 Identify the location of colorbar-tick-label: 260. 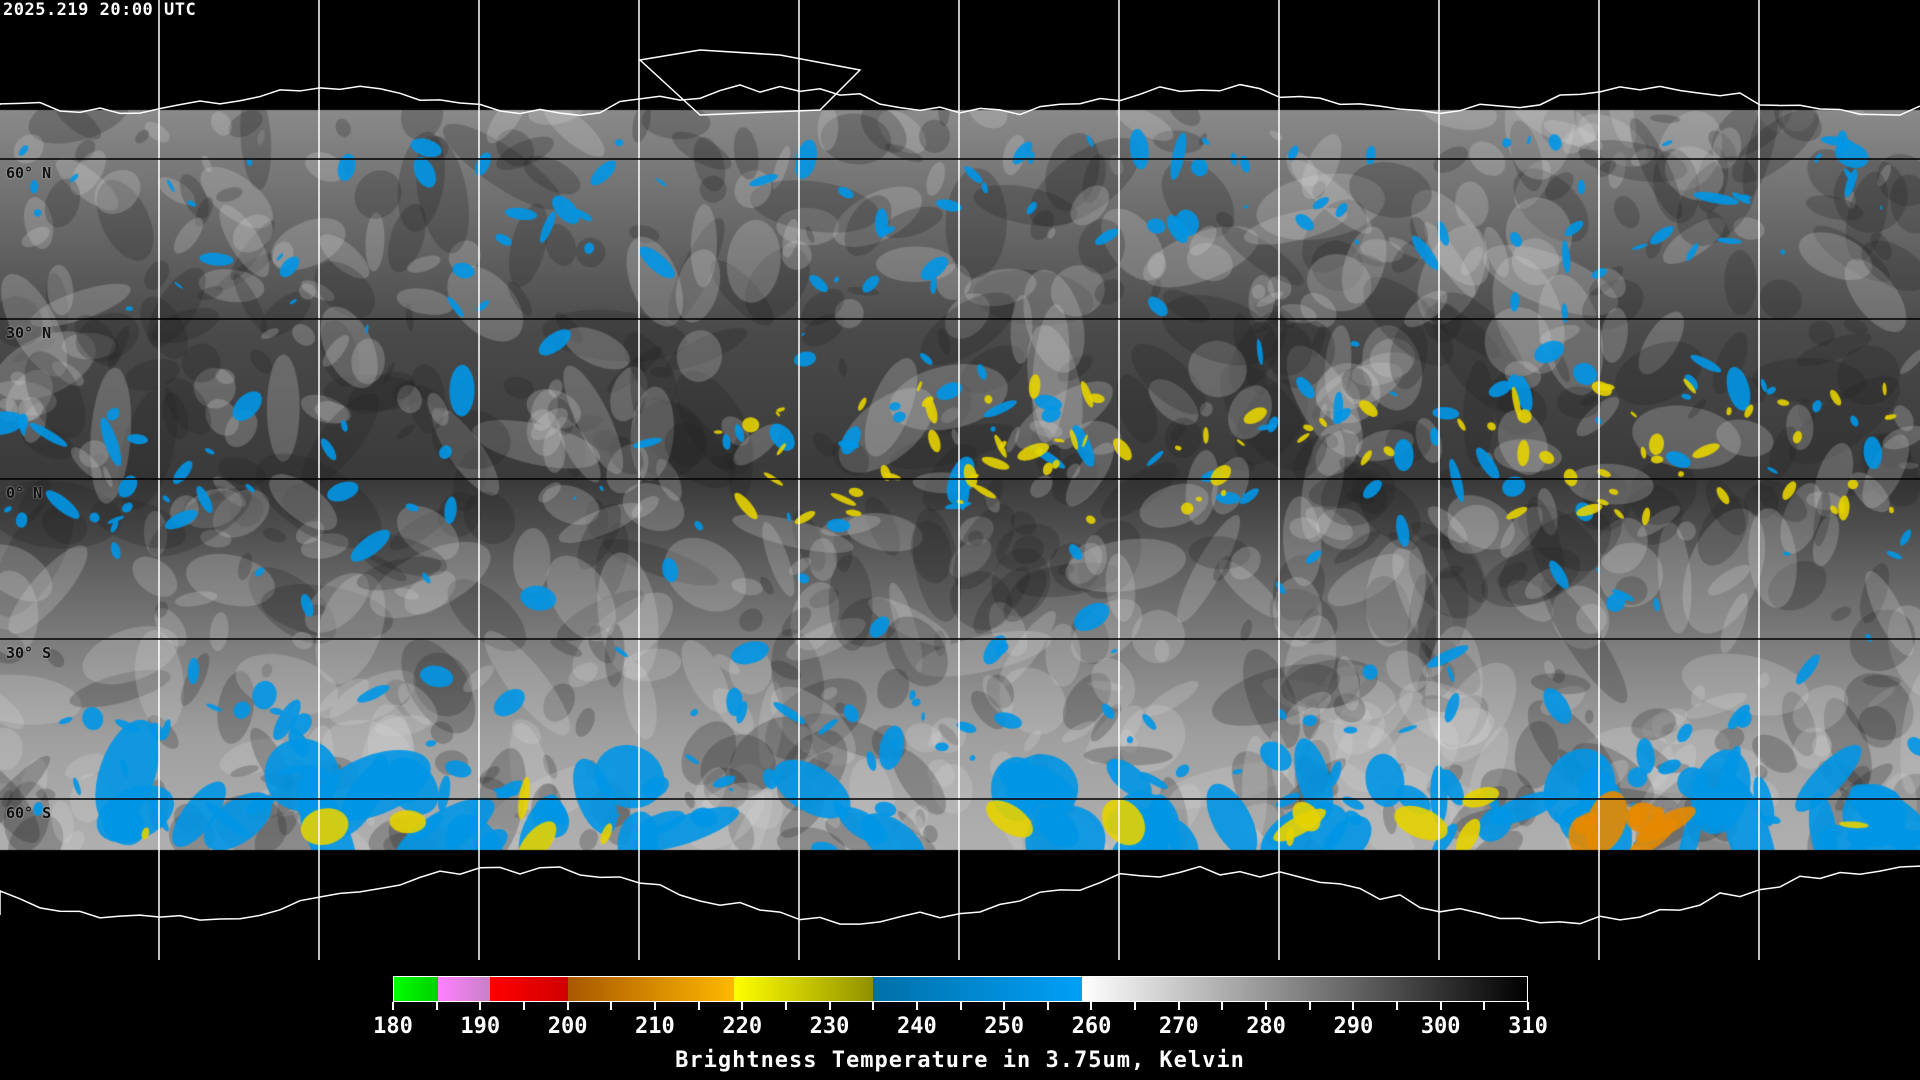
(1091, 1026).